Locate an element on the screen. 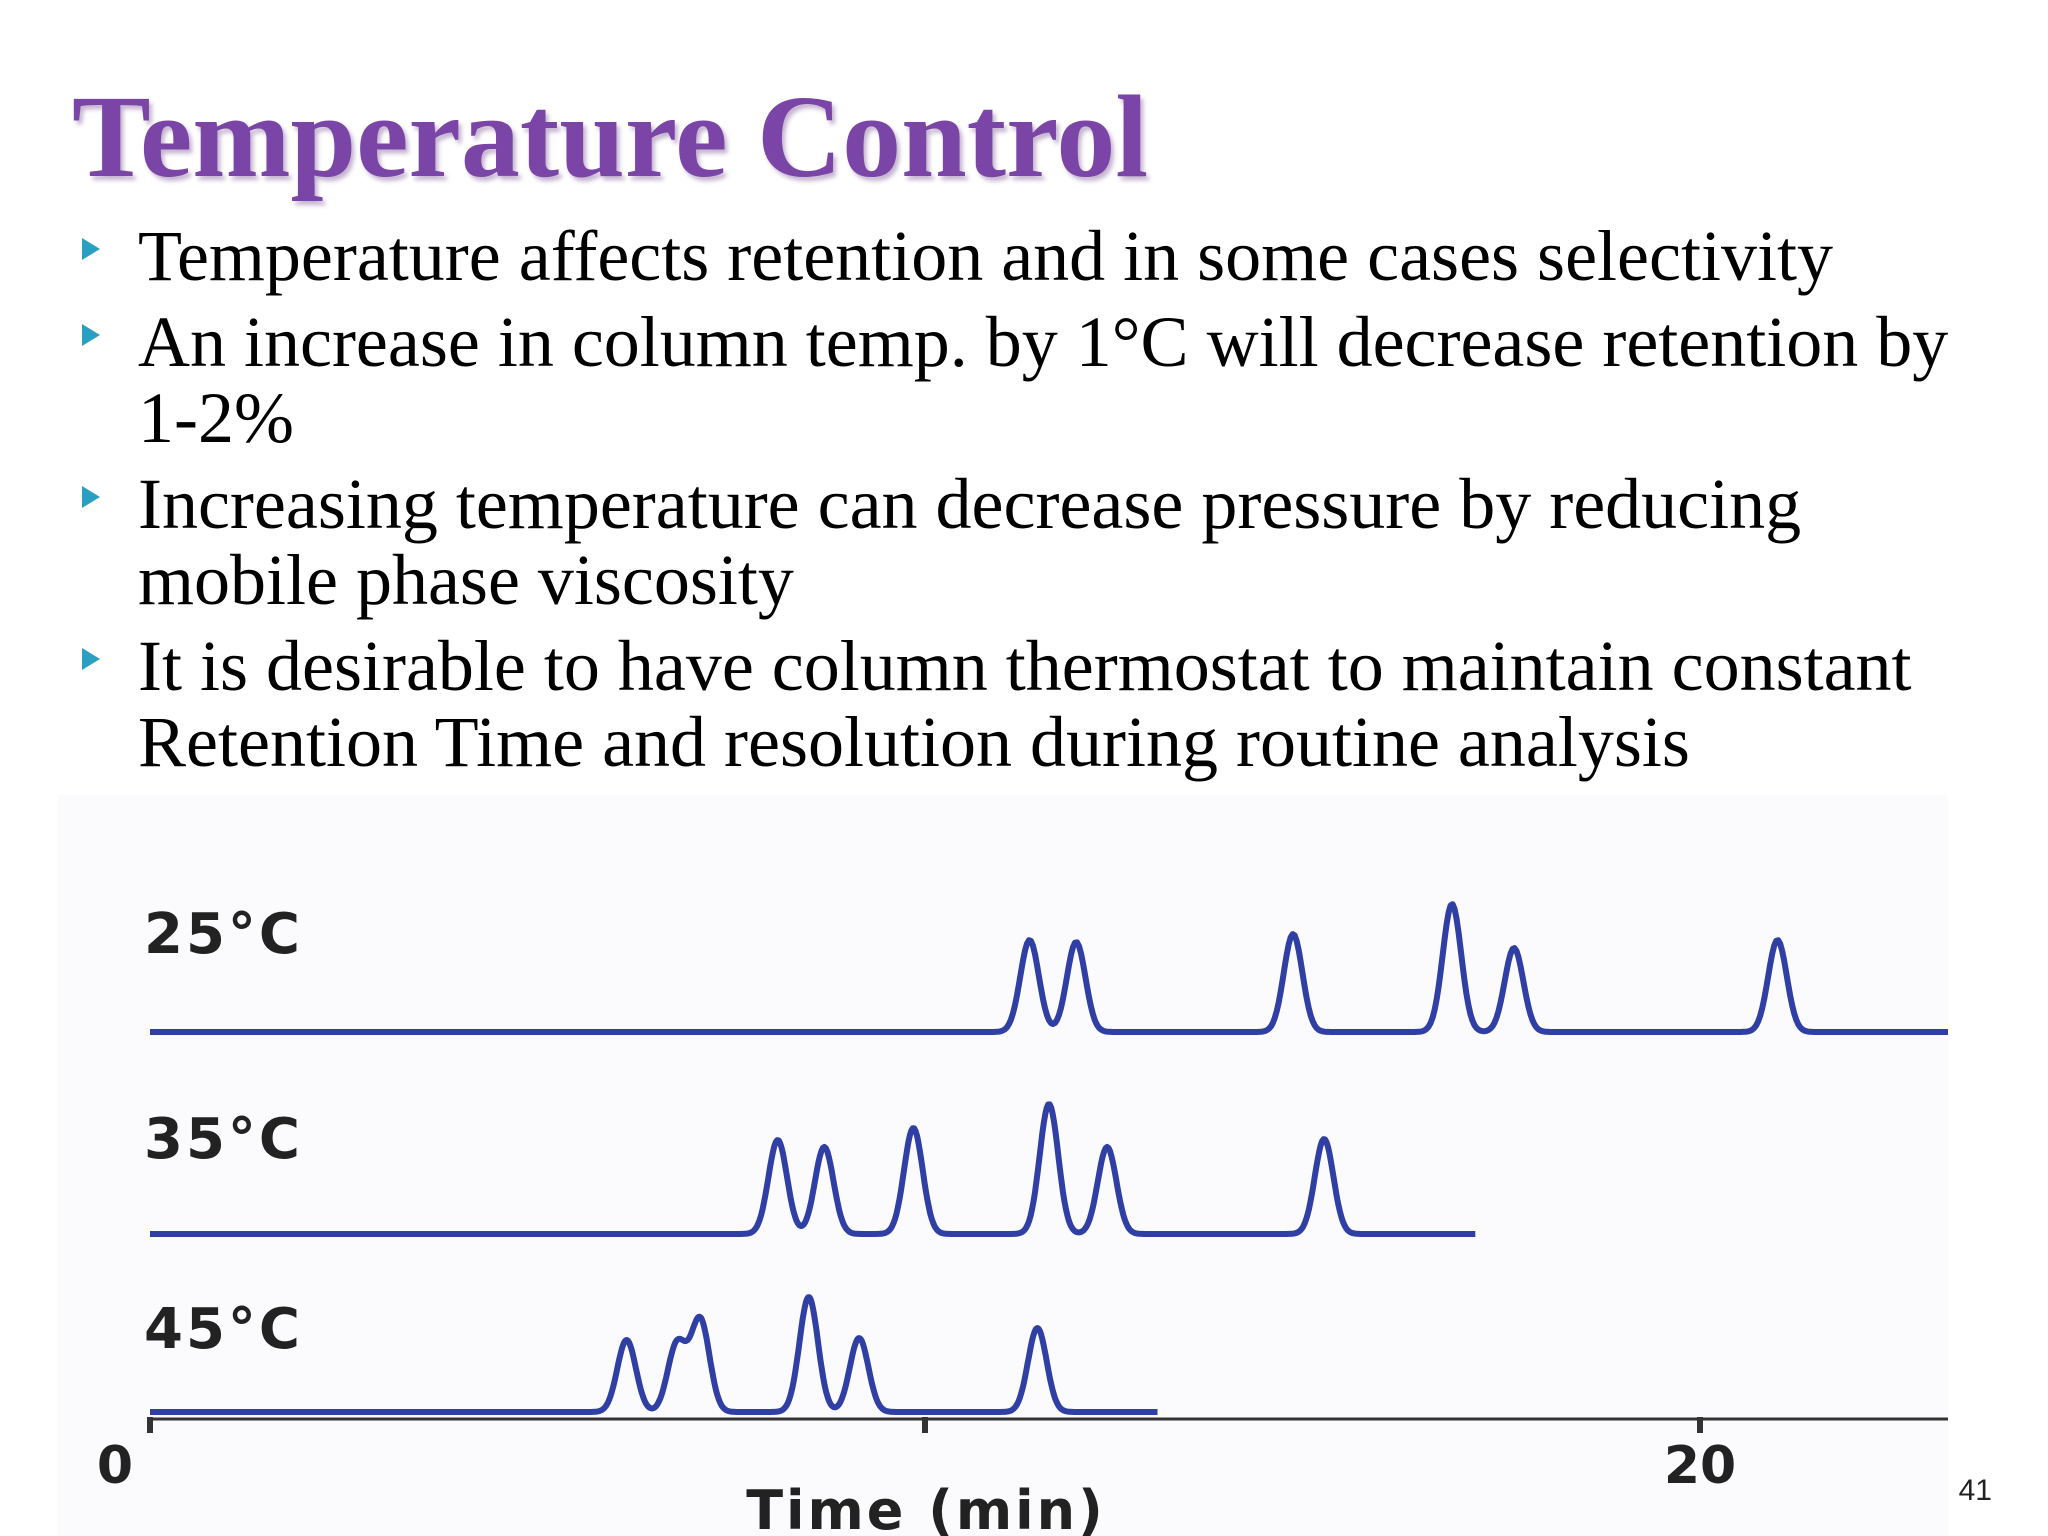 The image size is (2048, 1536). series-label: 25°C is located at coordinates (223, 934).